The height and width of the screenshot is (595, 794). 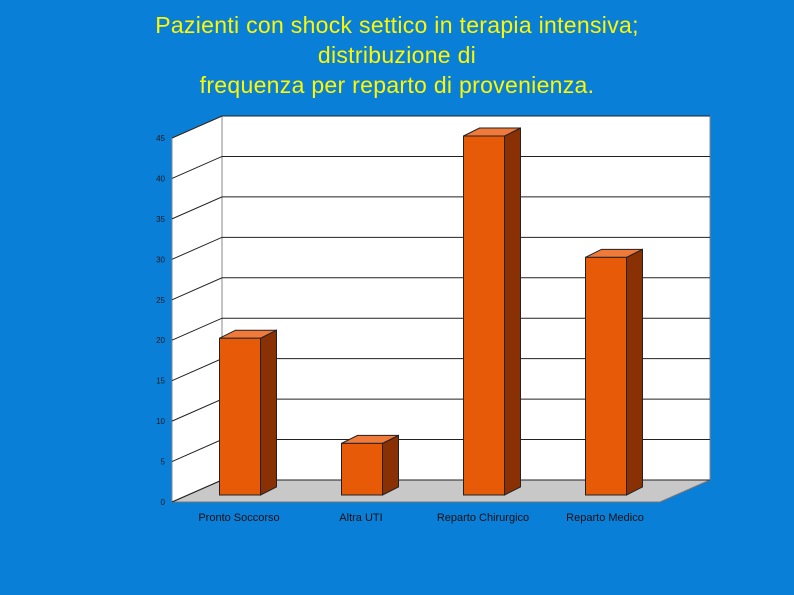 What do you see at coordinates (483, 518) in the screenshot?
I see `x-category-label: Reparto Chirurgico` at bounding box center [483, 518].